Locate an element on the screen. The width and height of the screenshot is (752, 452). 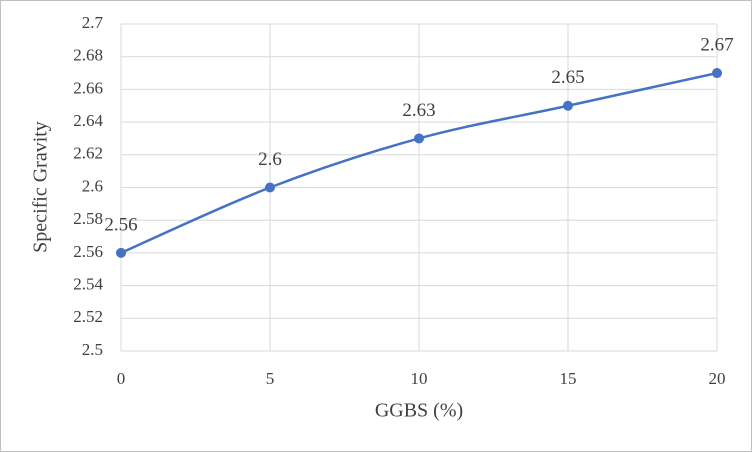
data-label: 2.67 is located at coordinates (716, 44).